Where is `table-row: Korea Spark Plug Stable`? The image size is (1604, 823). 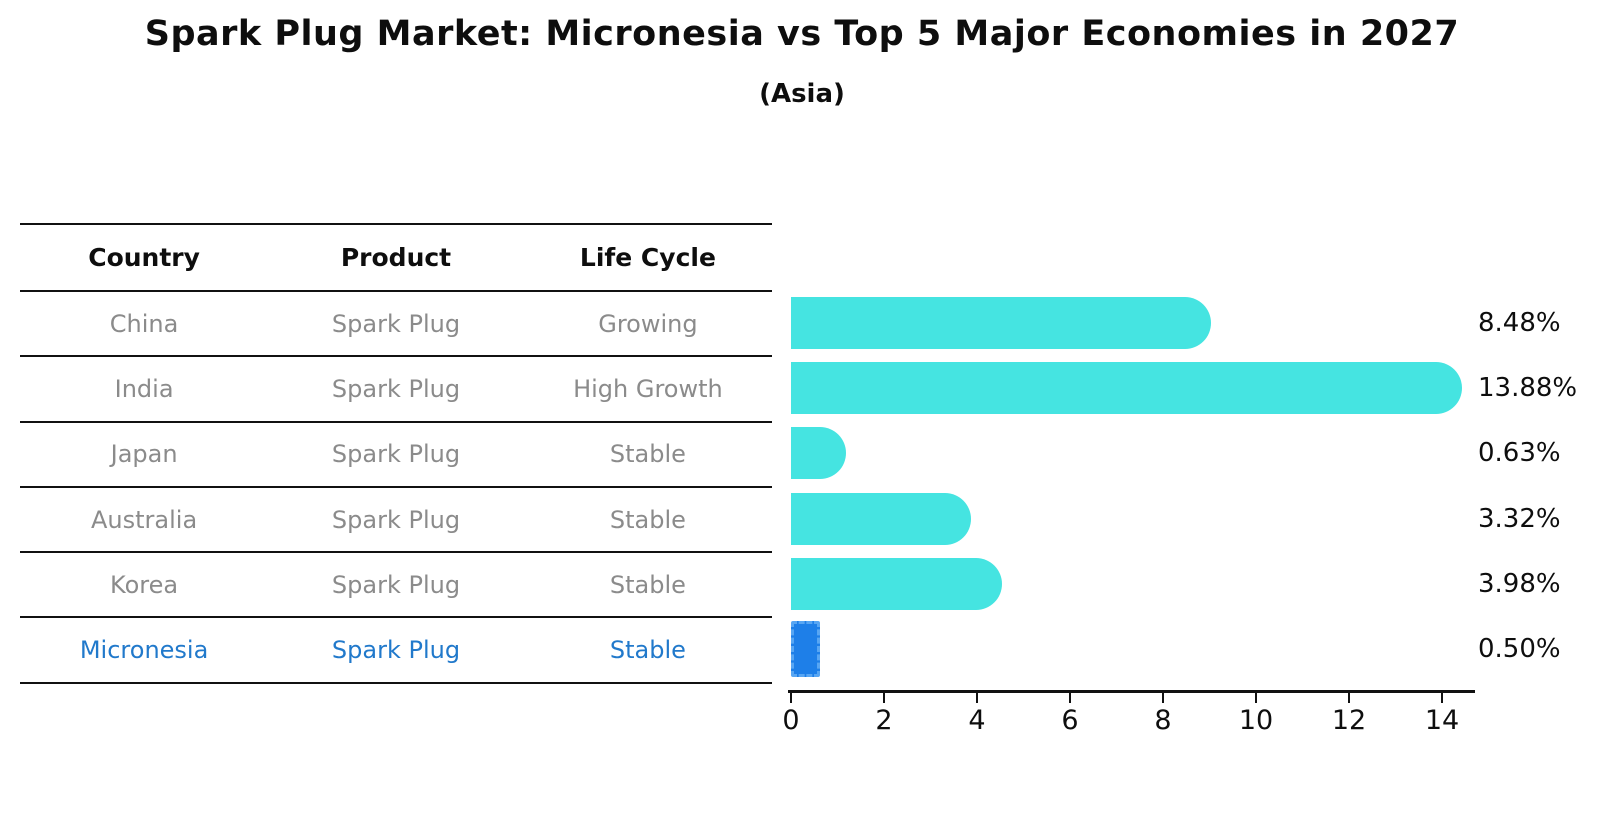
table-row: Korea Spark Plug Stable is located at coordinates (396, 586).